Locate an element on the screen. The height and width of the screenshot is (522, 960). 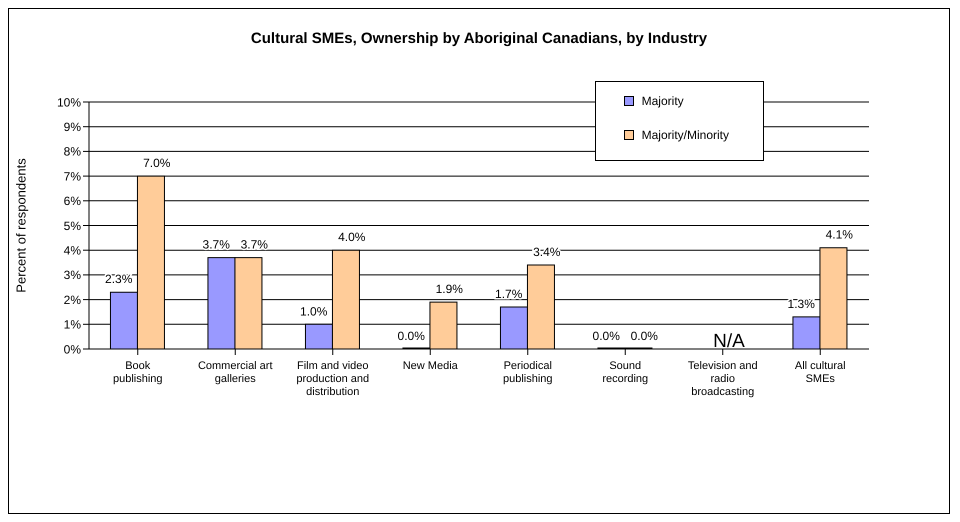
x-tick-label: Periodical publishing is located at coordinates (527, 372).